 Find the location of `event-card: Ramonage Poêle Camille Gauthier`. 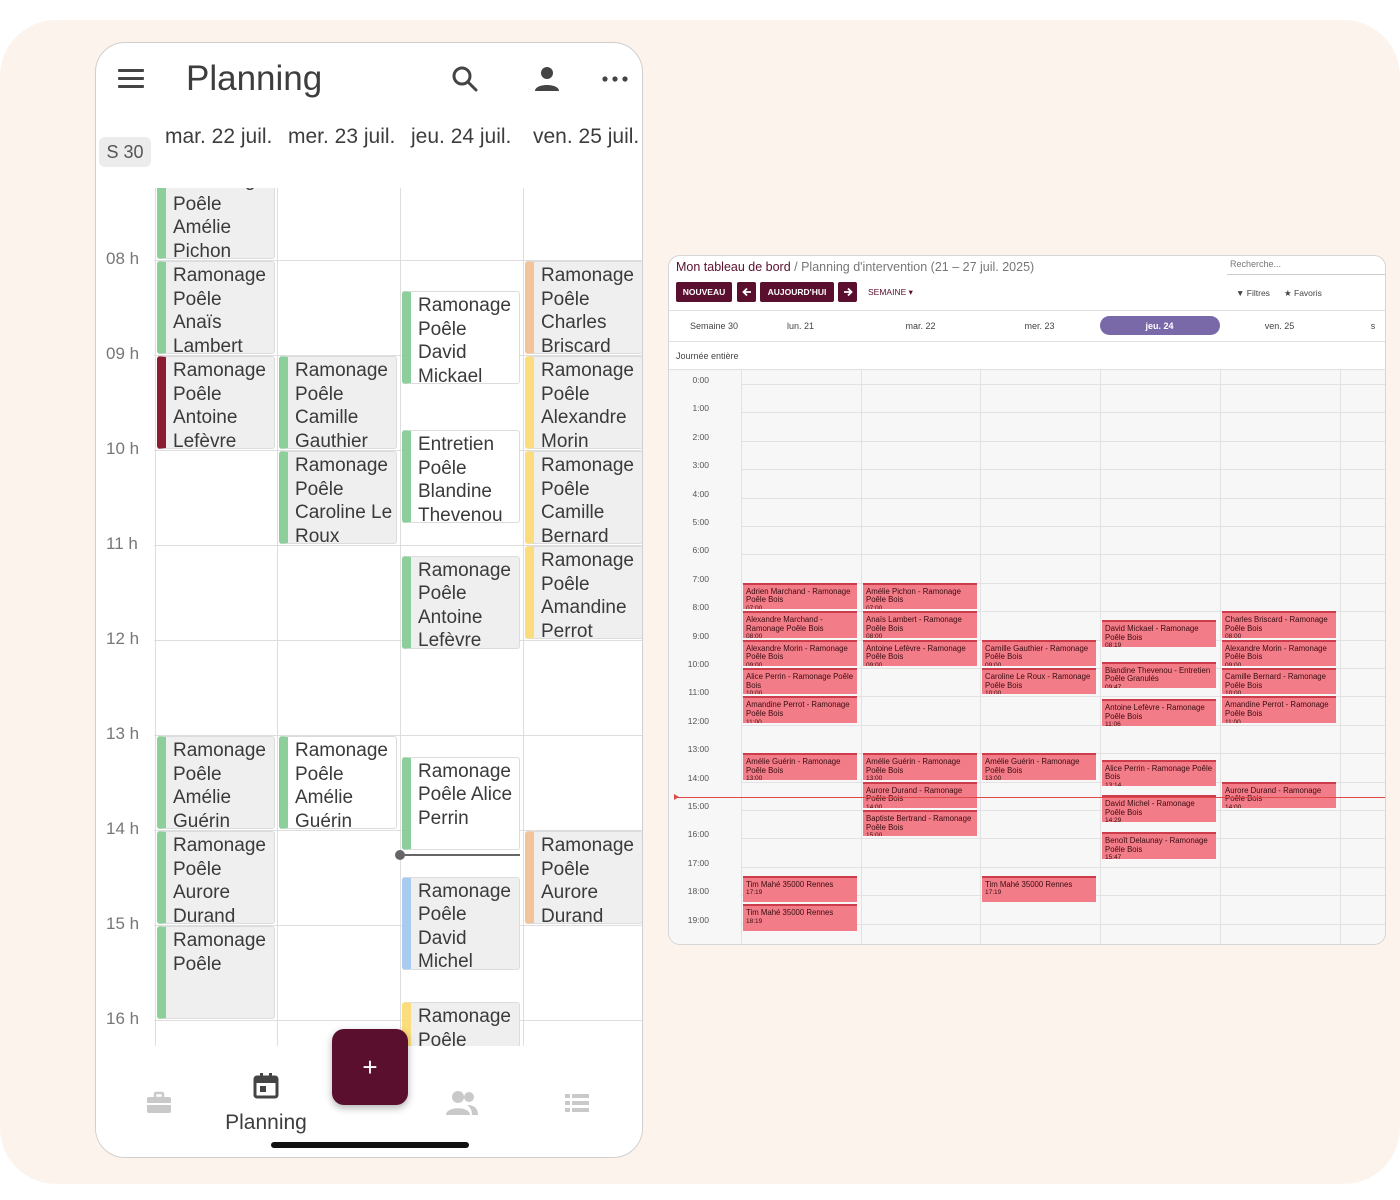

event-card: Ramonage Poêle Camille Gauthier is located at coordinates (338, 402).